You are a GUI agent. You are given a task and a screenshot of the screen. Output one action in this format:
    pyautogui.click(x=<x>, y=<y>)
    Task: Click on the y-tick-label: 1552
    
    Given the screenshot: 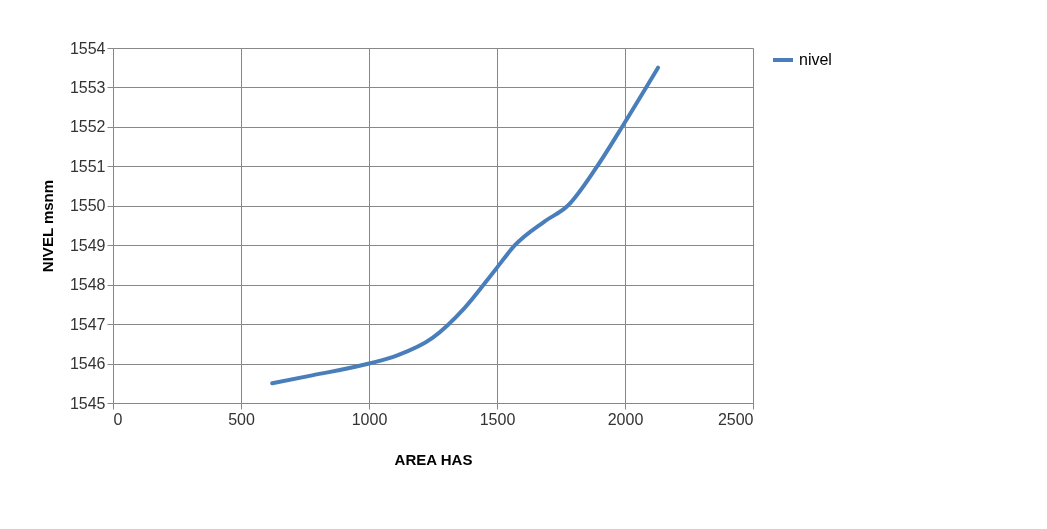 What is the action you would take?
    pyautogui.click(x=87, y=127)
    